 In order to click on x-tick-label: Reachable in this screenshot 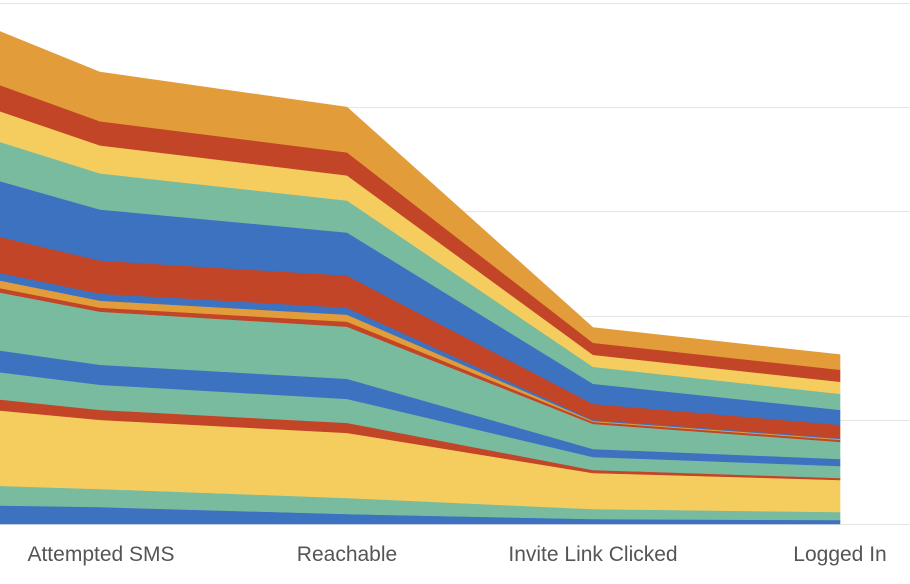, I will do `click(347, 554)`.